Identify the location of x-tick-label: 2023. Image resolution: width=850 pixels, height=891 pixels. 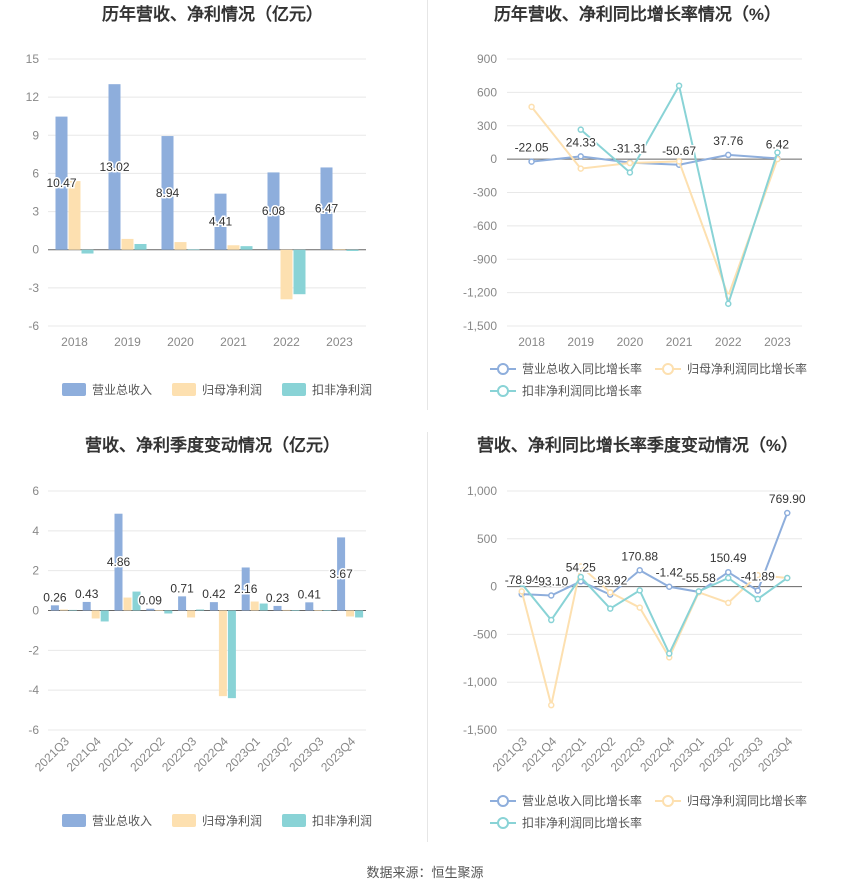
(777, 342).